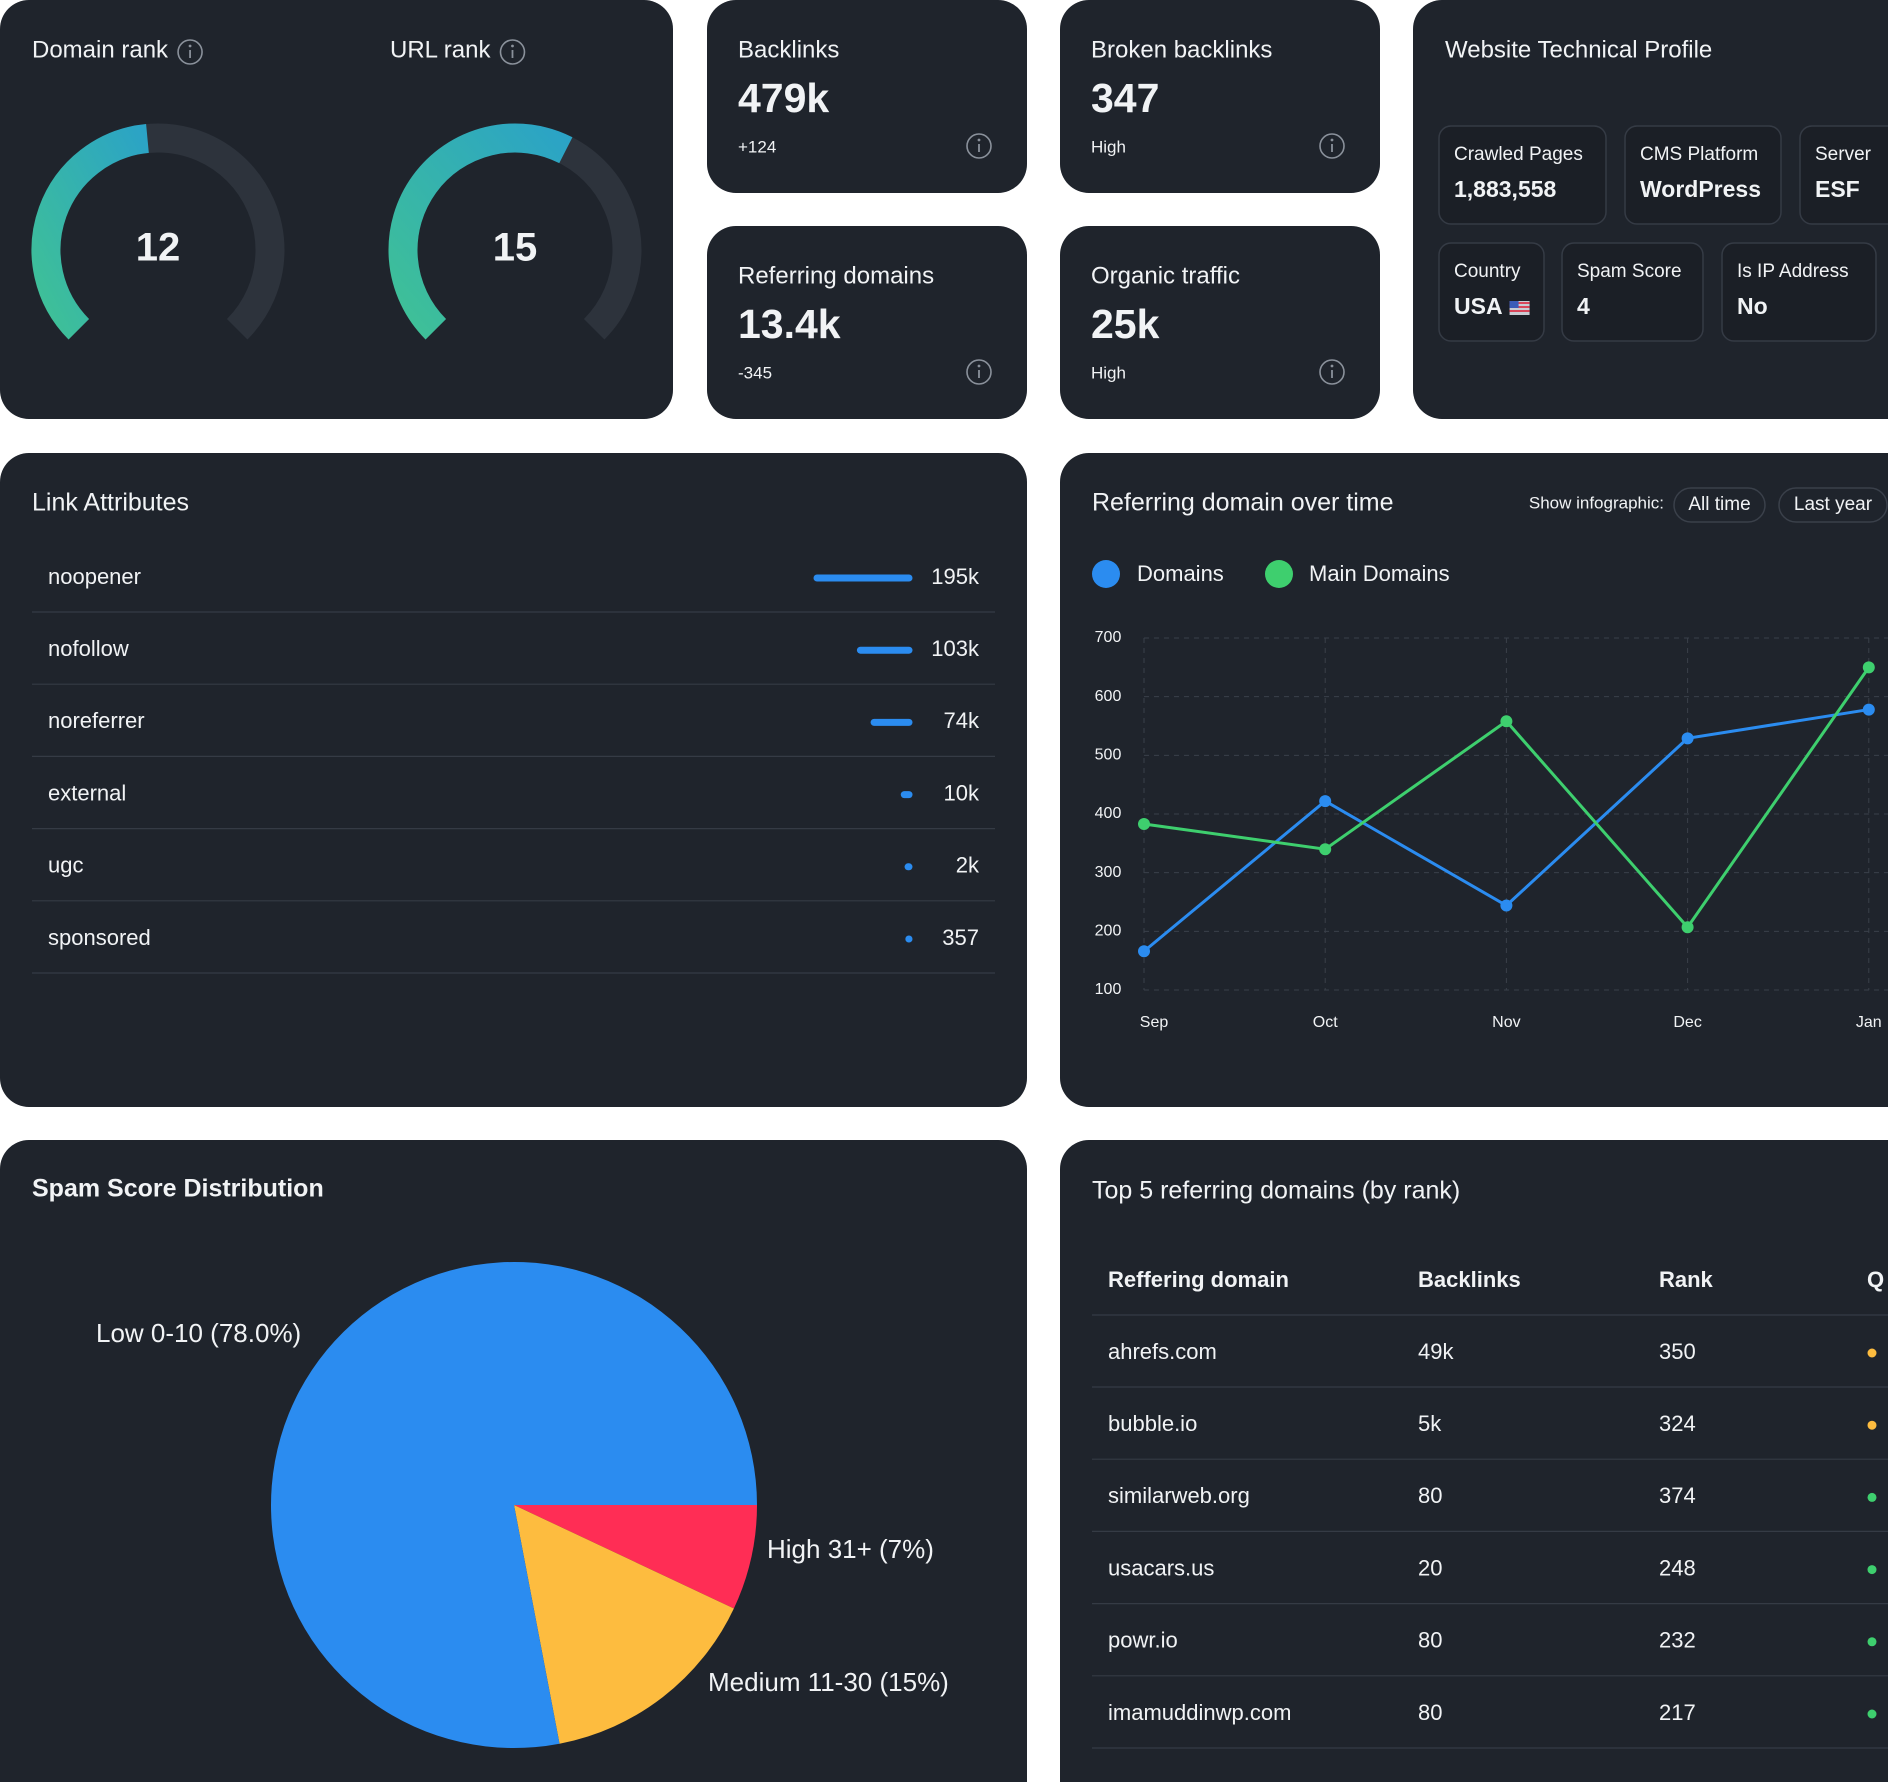 Image resolution: width=1888 pixels, height=1782 pixels. What do you see at coordinates (1198, 1279) in the screenshot?
I see `column-header: Reffering domain` at bounding box center [1198, 1279].